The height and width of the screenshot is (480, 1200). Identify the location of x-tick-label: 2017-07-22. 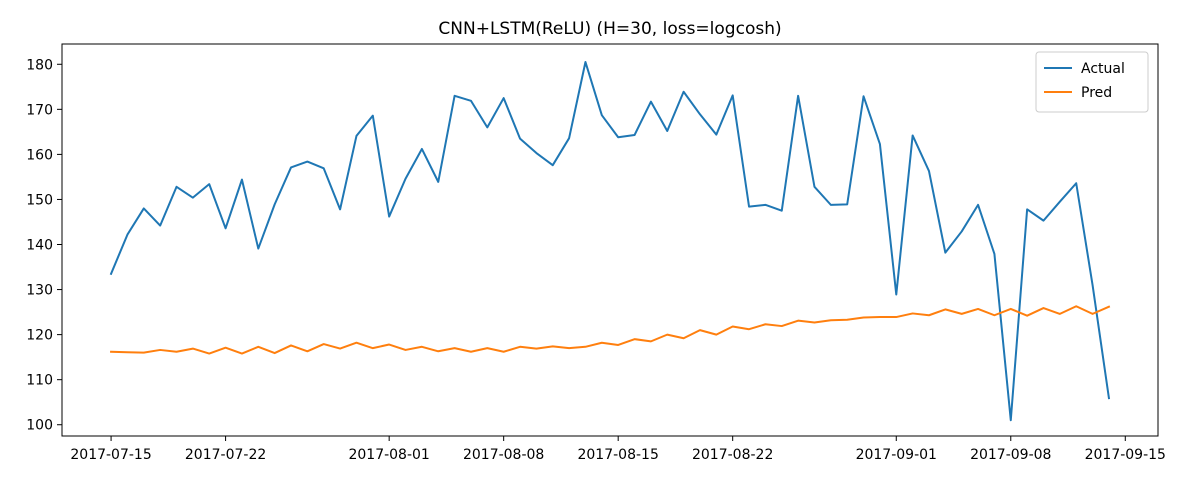
(225, 455).